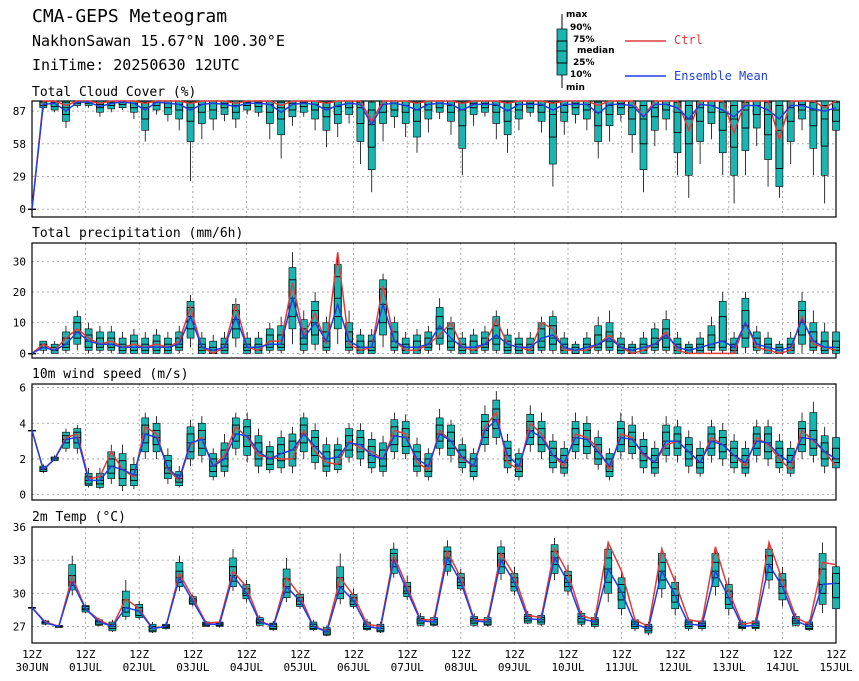 The width and height of the screenshot is (859, 681). What do you see at coordinates (782, 667) in the screenshot?
I see `x-tick-date: 14JUL` at bounding box center [782, 667].